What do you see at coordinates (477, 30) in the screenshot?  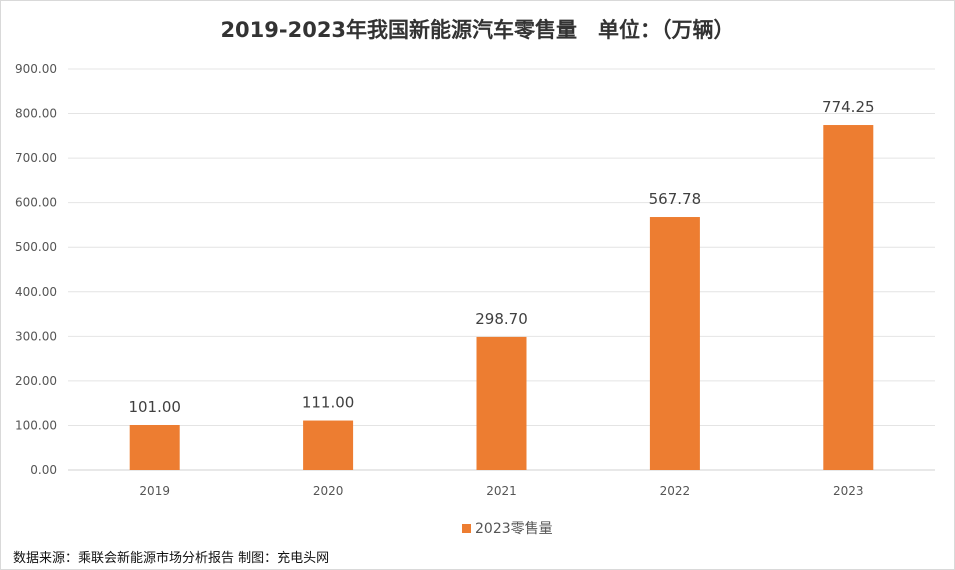 I see `chart-title: 2019-2023年我国新能源汽车零售量 单位：（万辆）` at bounding box center [477, 30].